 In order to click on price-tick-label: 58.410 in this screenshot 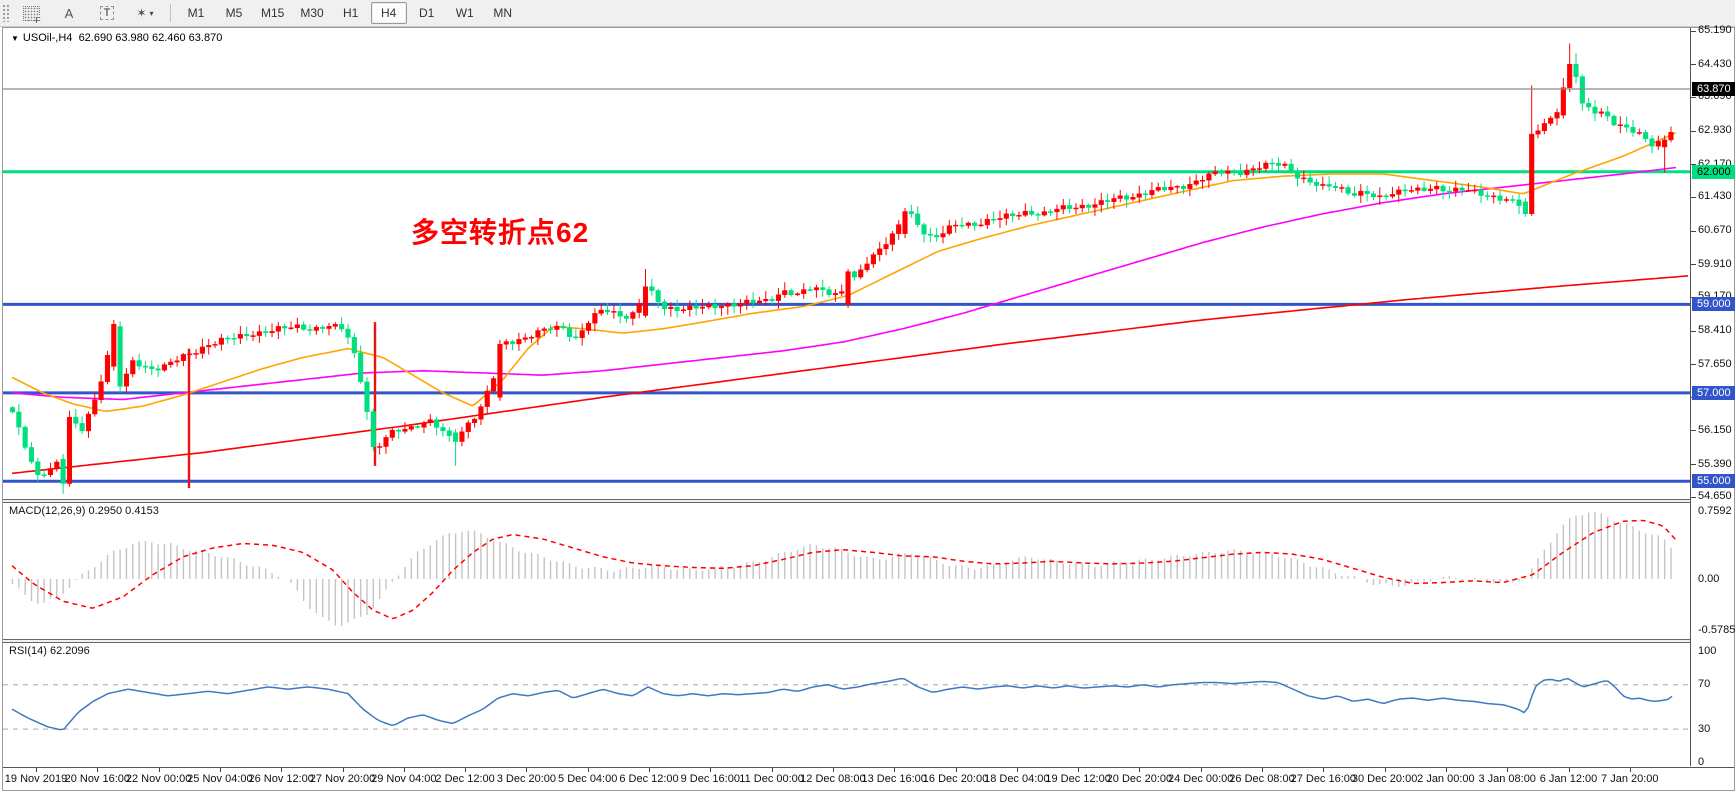, I will do `click(1715, 330)`.